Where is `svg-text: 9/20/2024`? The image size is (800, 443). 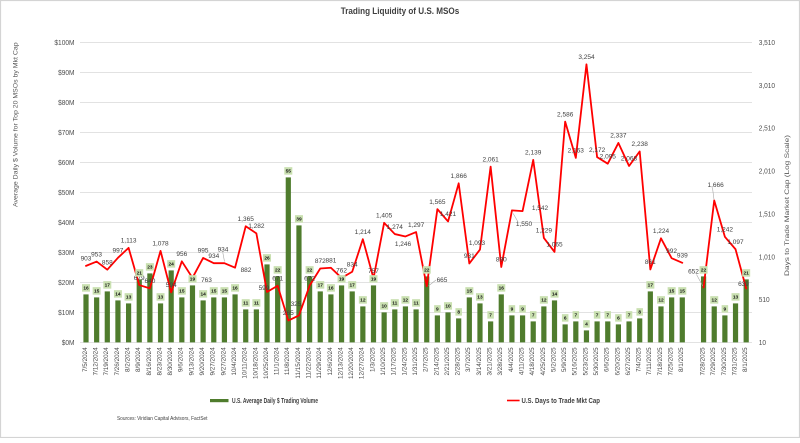 svg-text: 9/20/2024 is located at coordinates (202, 361).